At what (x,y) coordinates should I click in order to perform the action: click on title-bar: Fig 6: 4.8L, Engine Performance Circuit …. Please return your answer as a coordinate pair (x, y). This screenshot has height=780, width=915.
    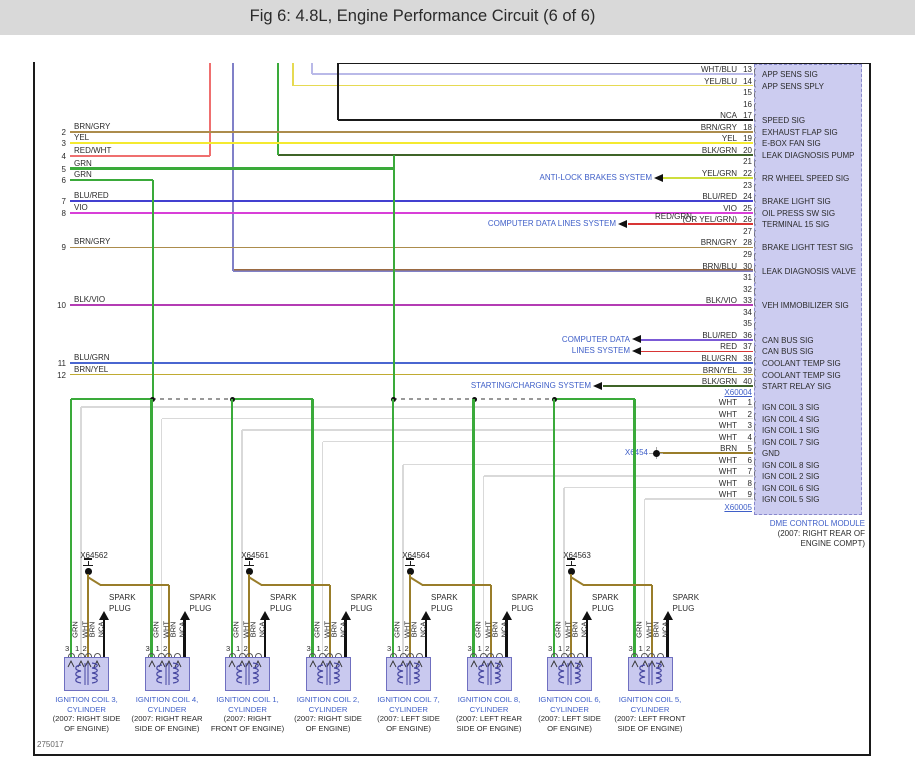
    Looking at the image, I should click on (457, 17).